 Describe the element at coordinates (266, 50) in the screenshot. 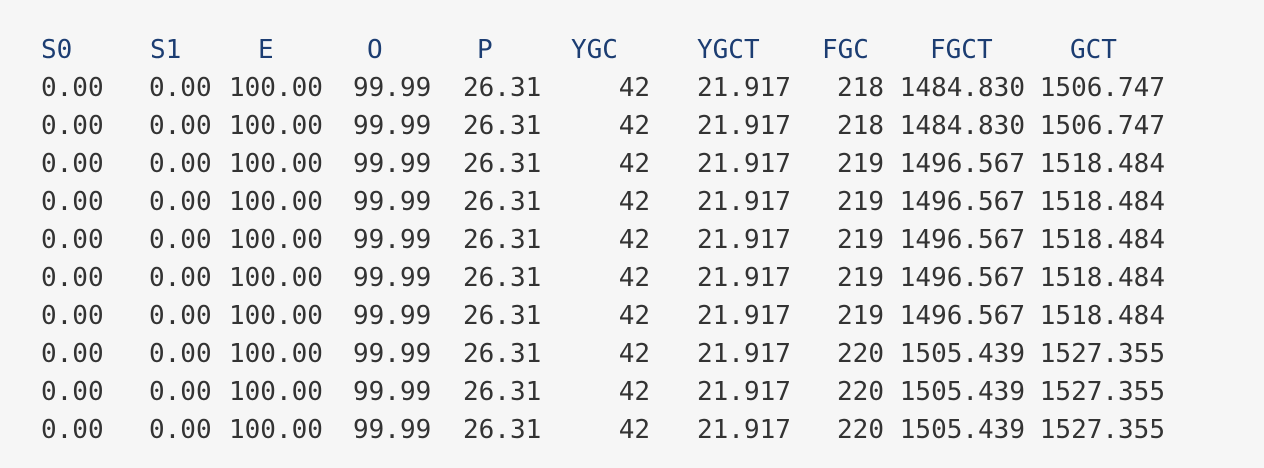

I see `header-e: E` at that location.